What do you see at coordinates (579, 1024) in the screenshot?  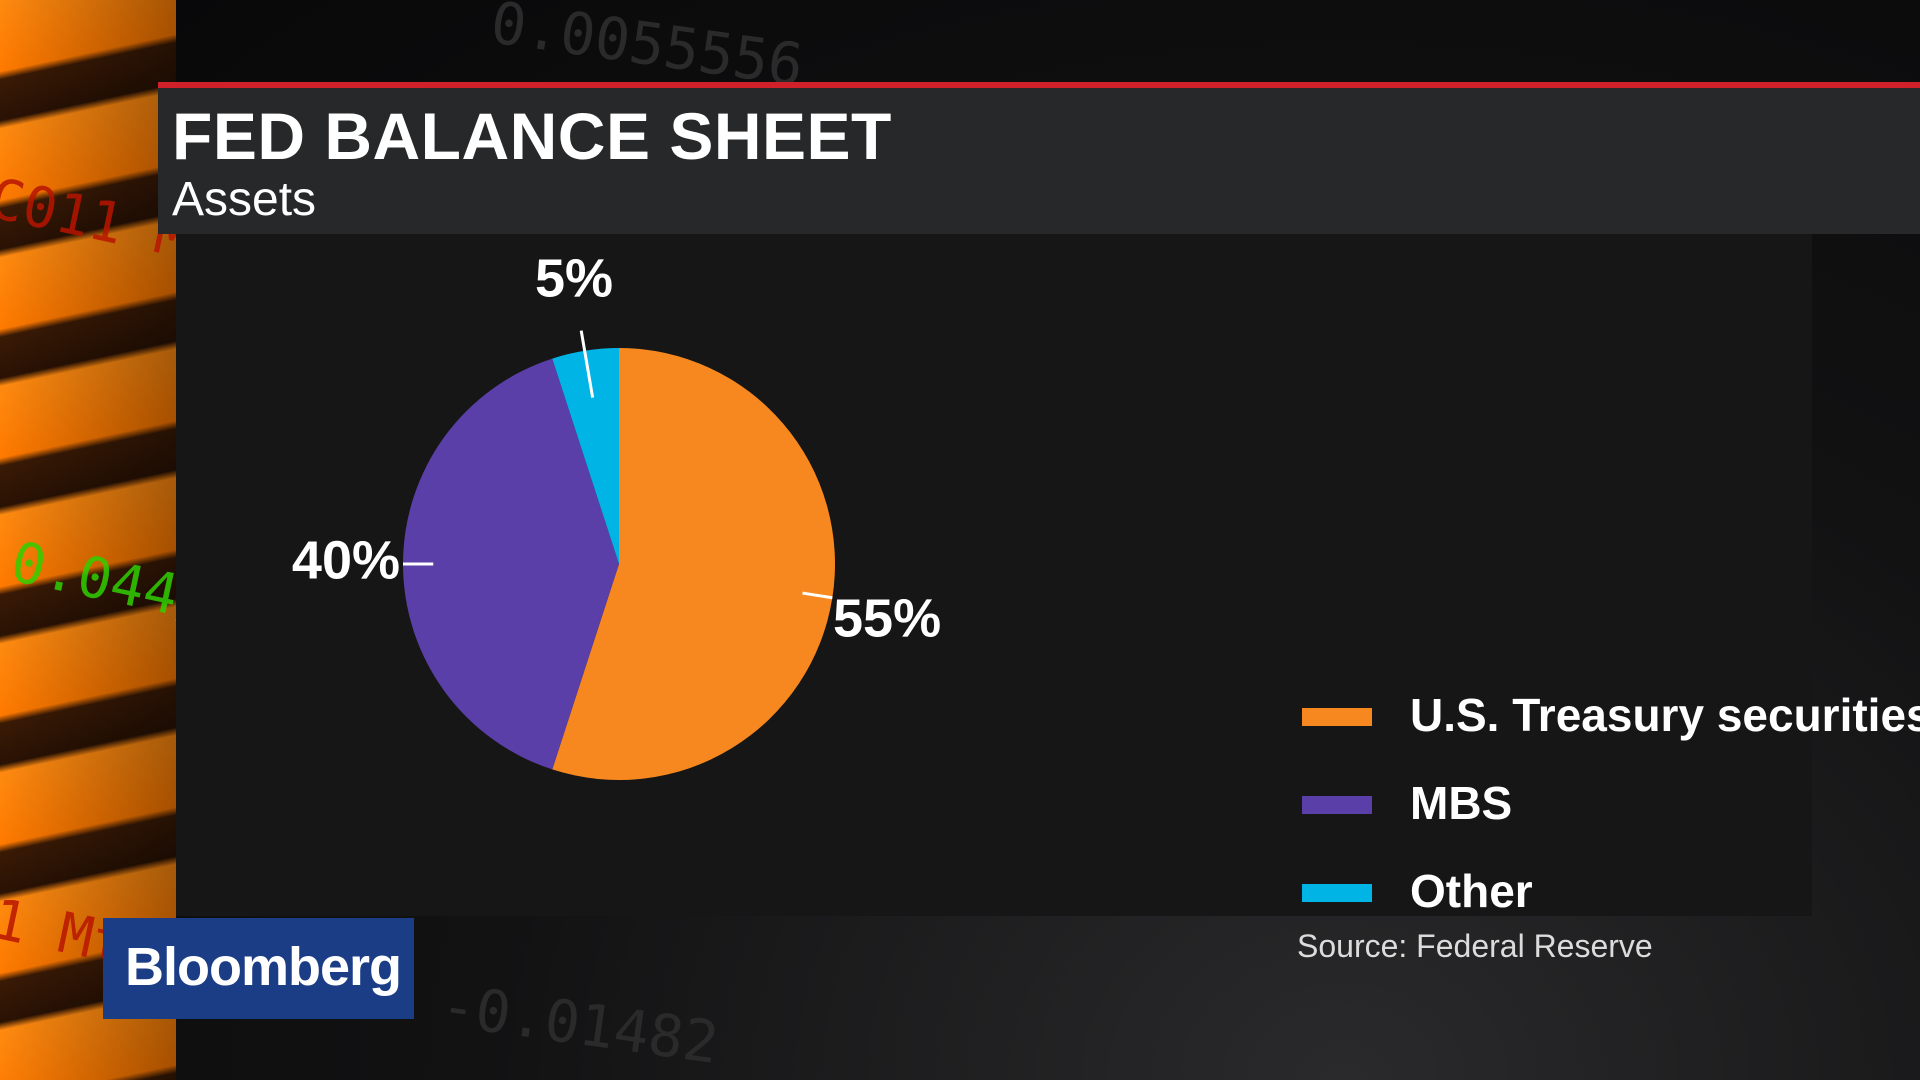 I see `faint-number-bottom: -0.01482` at bounding box center [579, 1024].